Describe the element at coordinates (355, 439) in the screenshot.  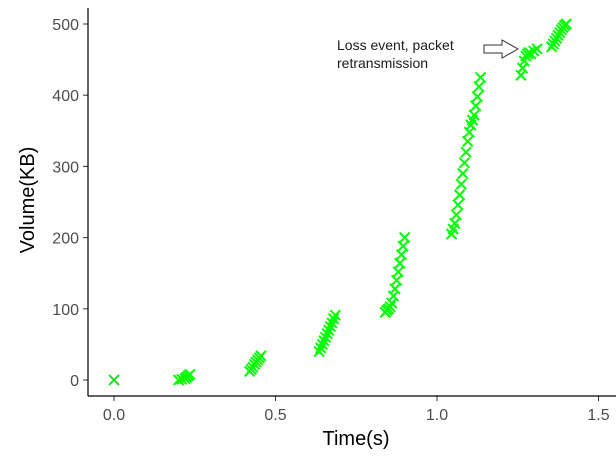
I see `x-axis-title: Time(s)` at that location.